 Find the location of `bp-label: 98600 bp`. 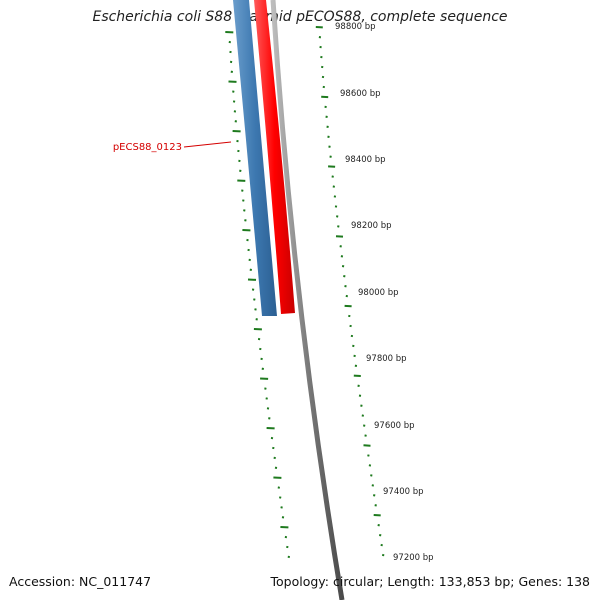

bp-label: 98600 bp is located at coordinates (360, 94).